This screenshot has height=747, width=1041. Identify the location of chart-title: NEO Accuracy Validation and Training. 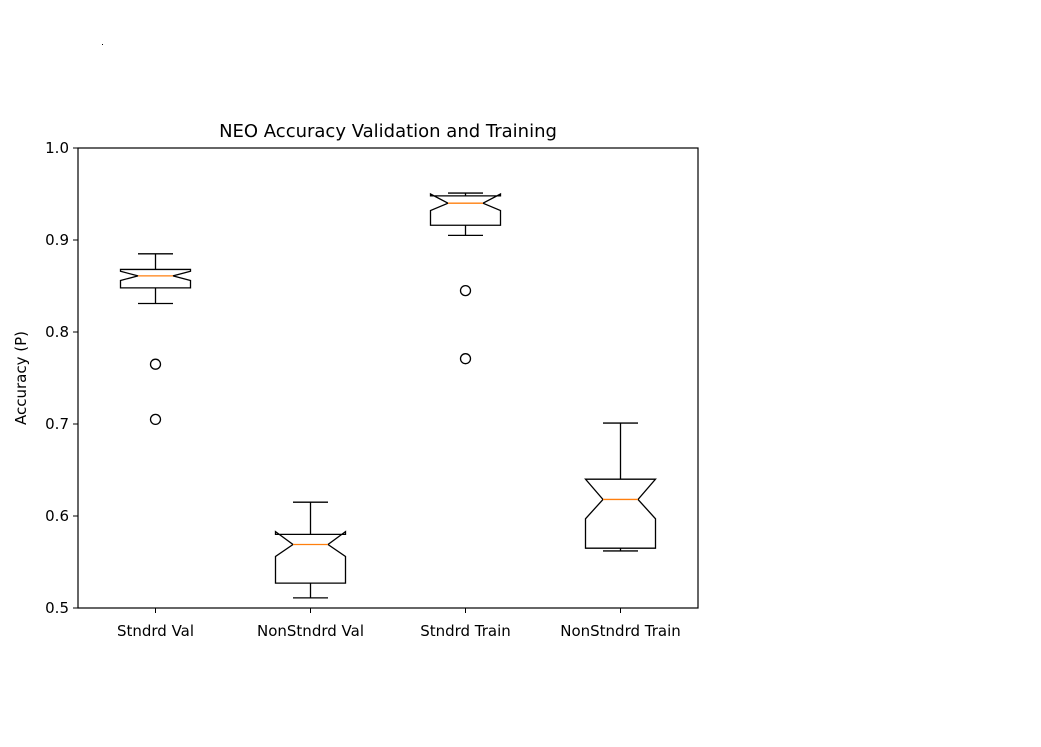
(388, 131).